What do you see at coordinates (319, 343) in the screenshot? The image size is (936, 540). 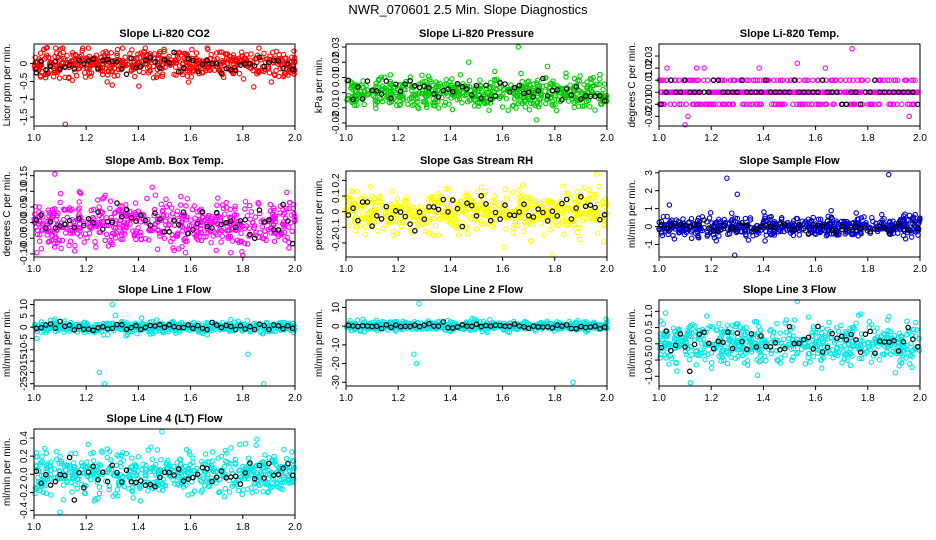 I see `y-axis-label: ml/min per min.` at bounding box center [319, 343].